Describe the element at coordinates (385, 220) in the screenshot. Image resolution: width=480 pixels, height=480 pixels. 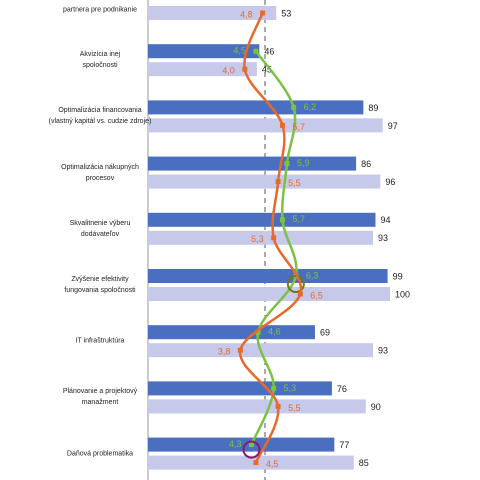
I see `bar-value-label: 94` at that location.